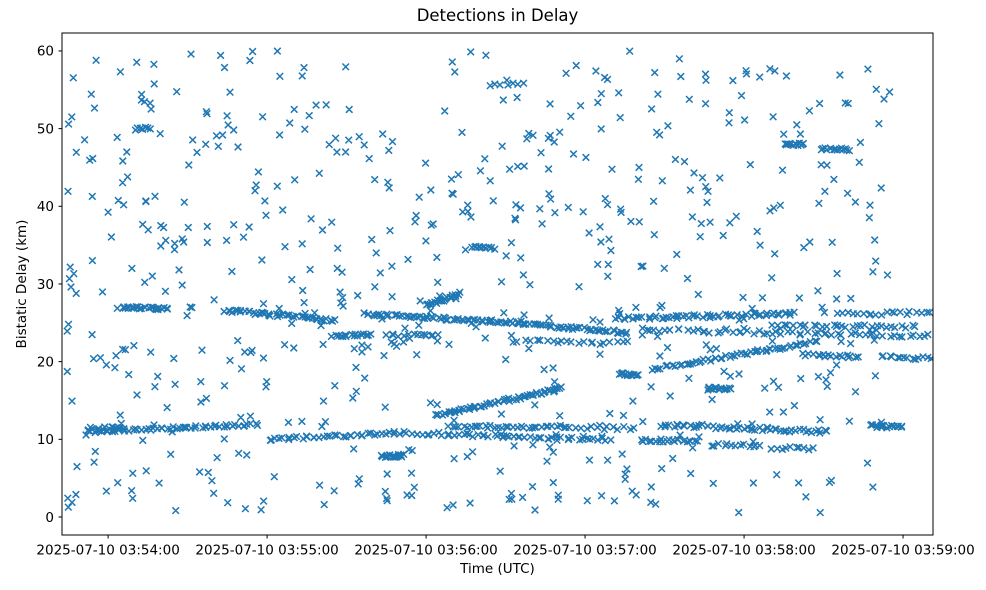  Describe the element at coordinates (584, 551) in the screenshot. I see `x-tick-label-3: 2025-07-10 03:57:00` at that location.